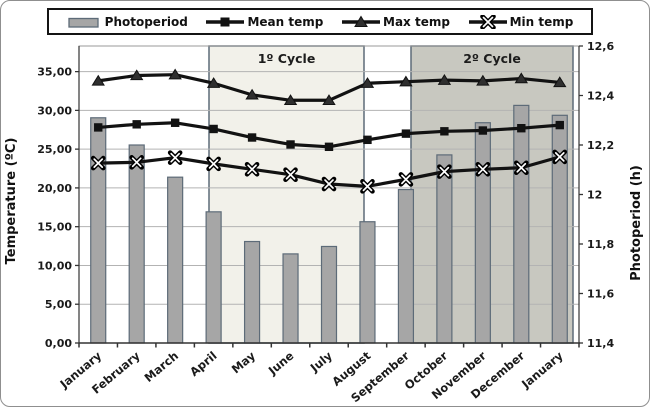  What do you see at coordinates (367, 186) in the screenshot?
I see `min-temp-marker-august-7-inner` at bounding box center [367, 186].